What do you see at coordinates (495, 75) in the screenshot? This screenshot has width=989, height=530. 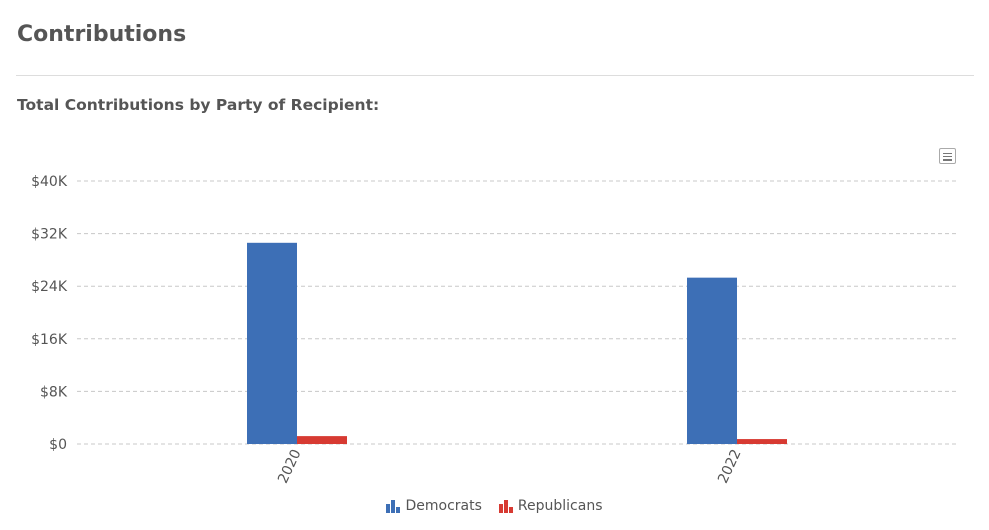 I see `divider` at bounding box center [495, 75].